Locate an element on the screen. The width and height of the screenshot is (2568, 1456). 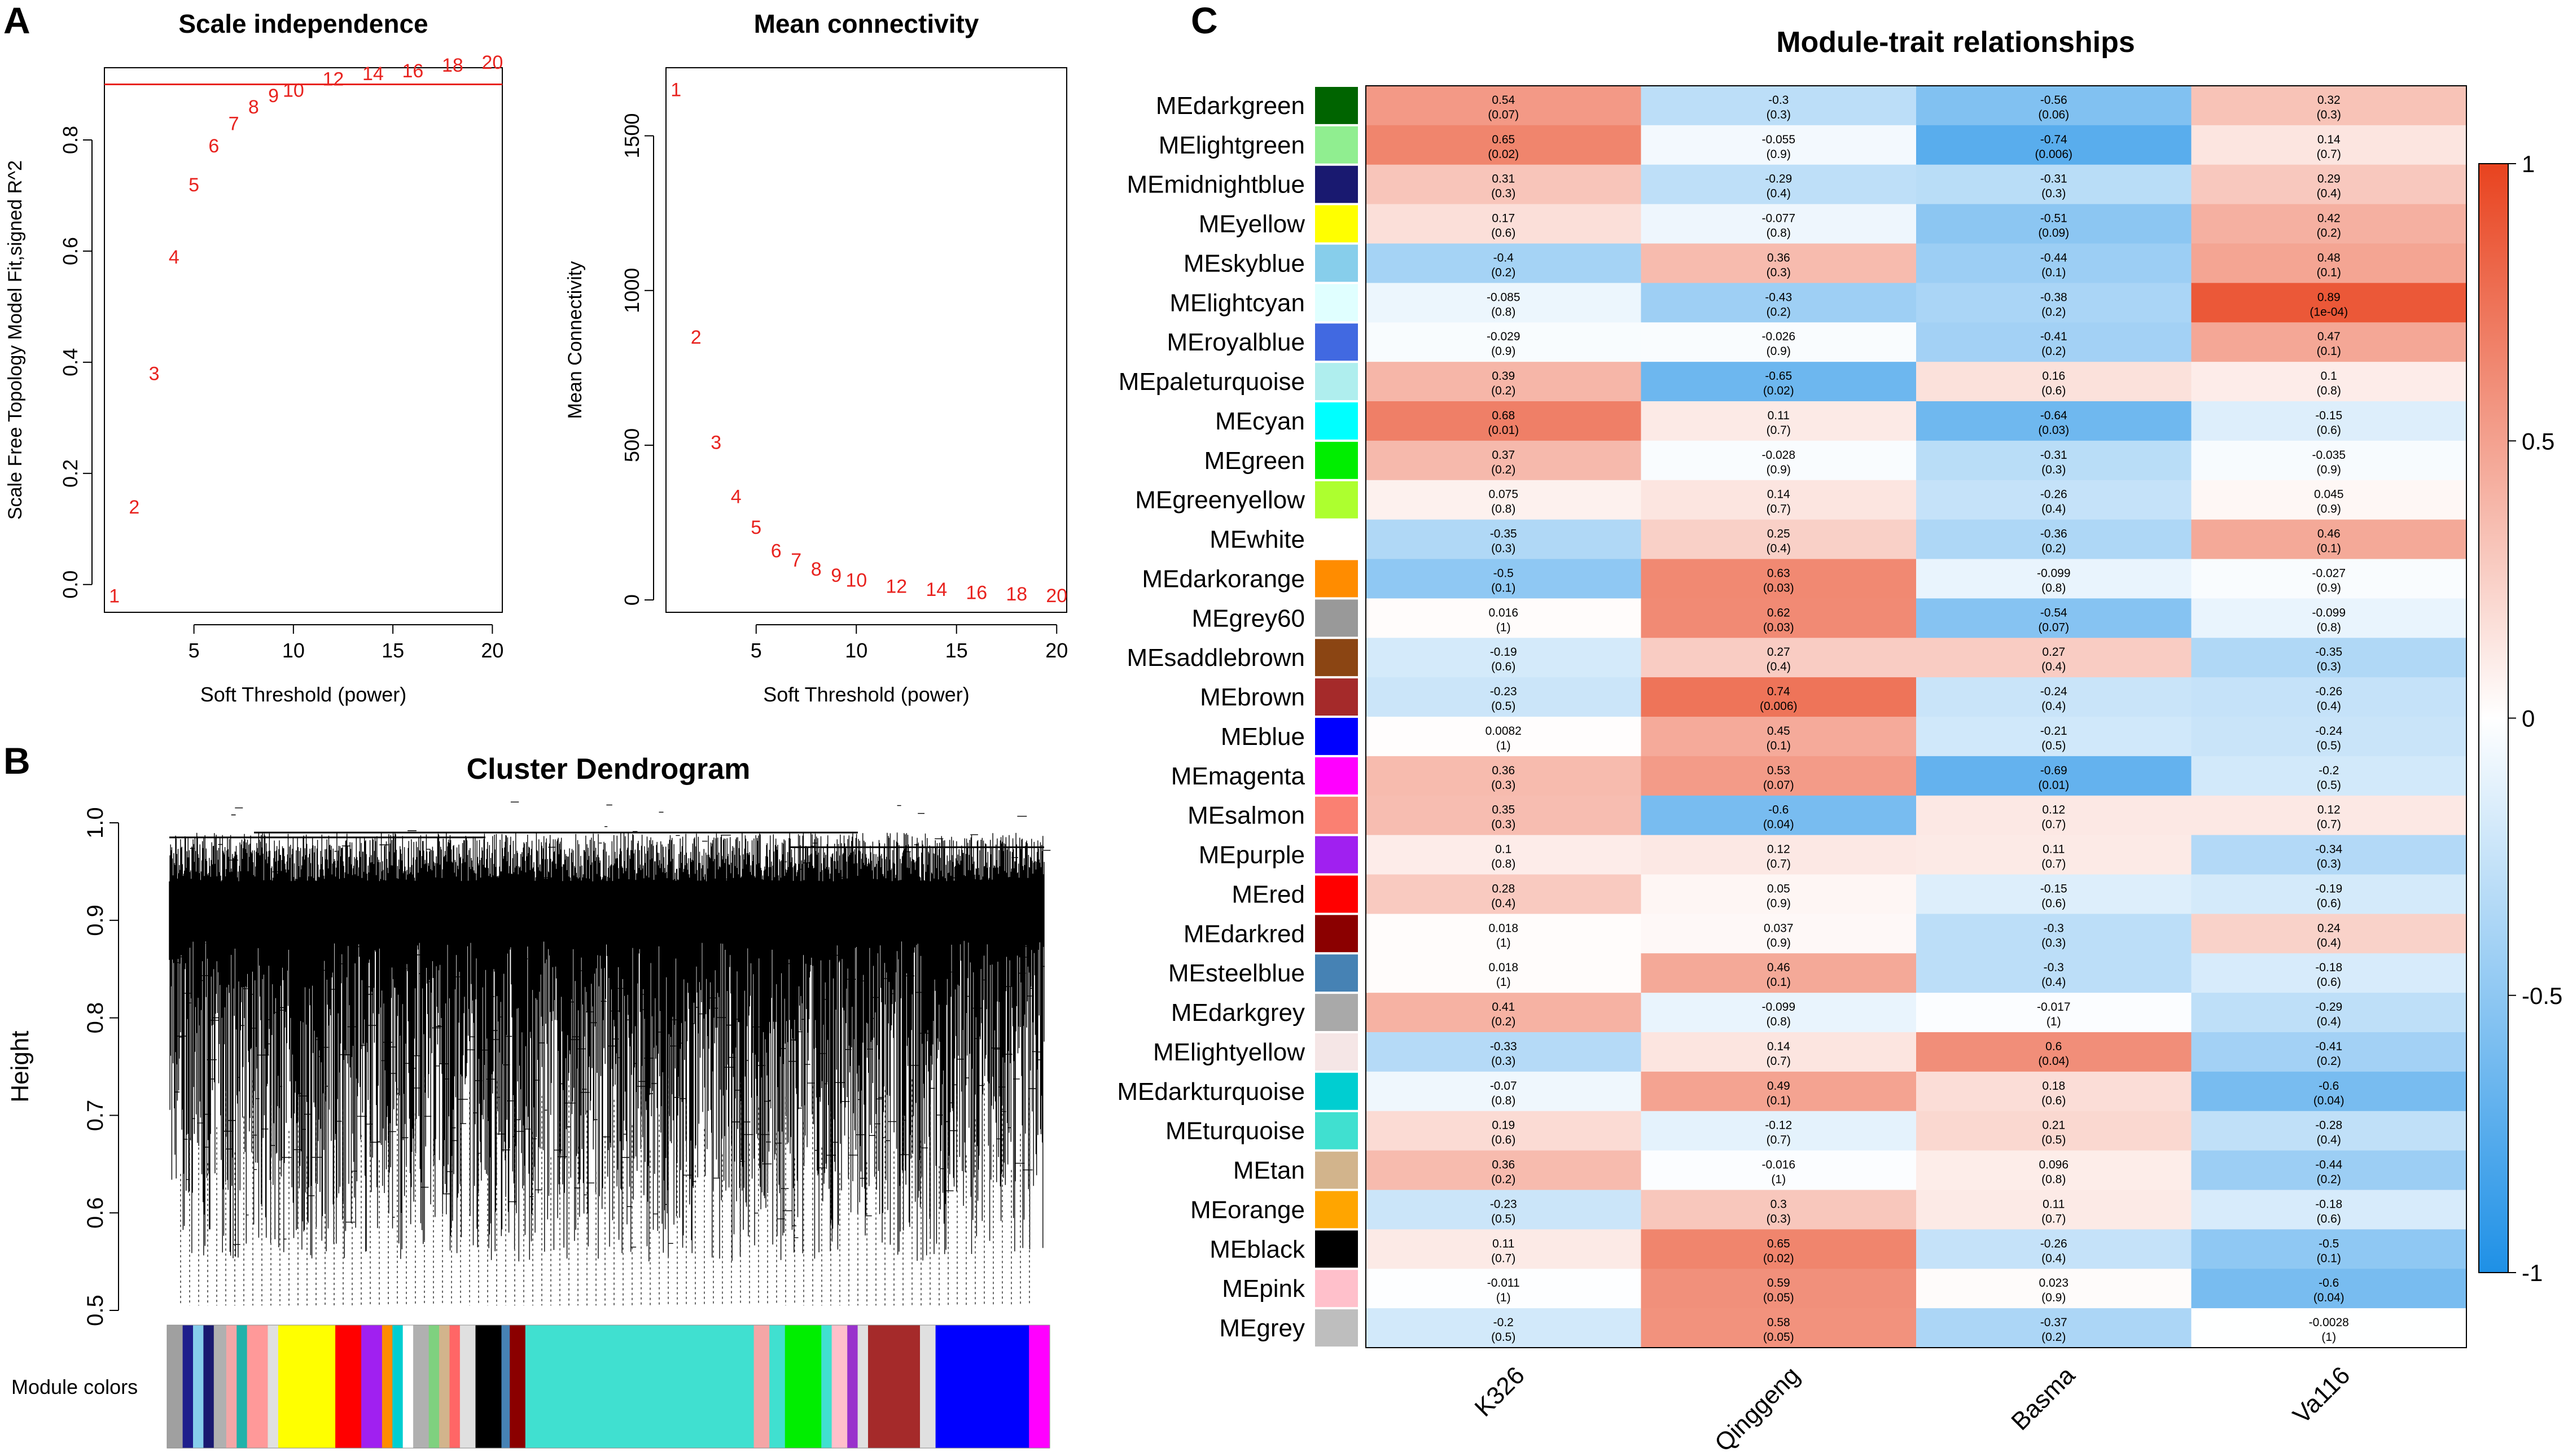
scale-independence-point-label: 14 is located at coordinates (373, 74).